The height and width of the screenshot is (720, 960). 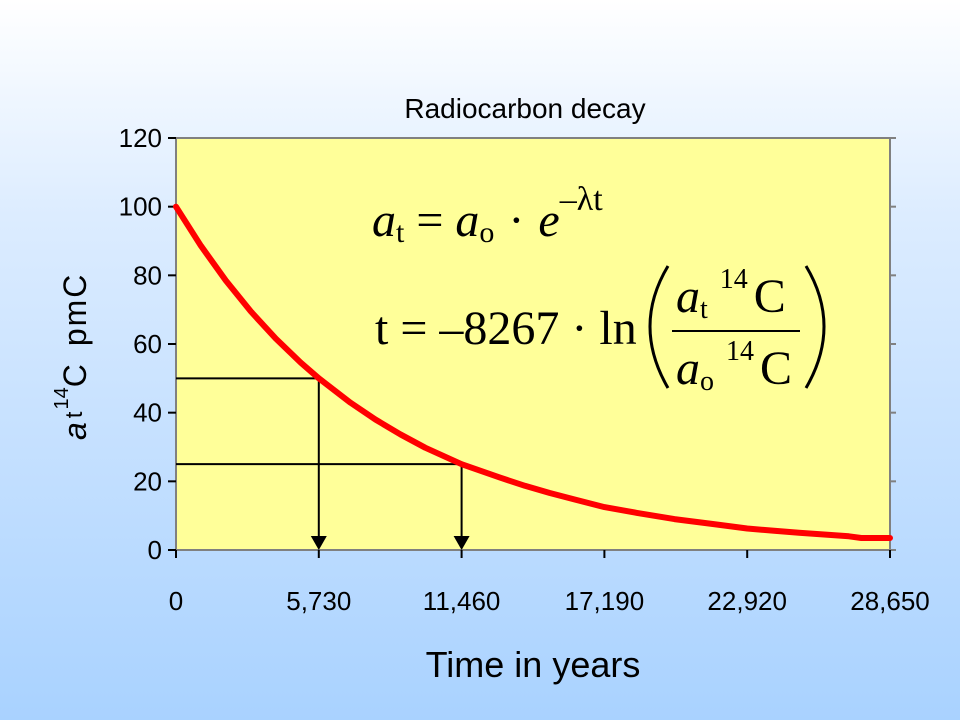 What do you see at coordinates (740, 351) in the screenshot?
I see `formula2-den-iso: 14` at bounding box center [740, 351].